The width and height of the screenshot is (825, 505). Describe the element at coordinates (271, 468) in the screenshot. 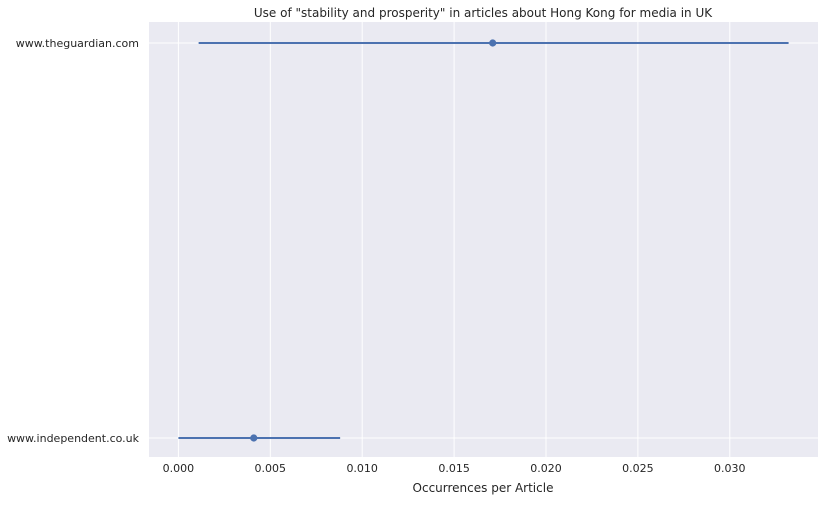

I see `x-tick-label: 0.005` at that location.